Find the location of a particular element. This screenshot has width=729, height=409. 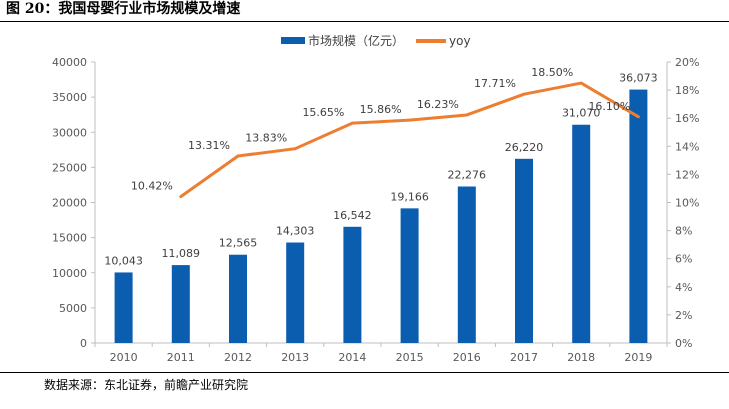

left-tick-label: 20000 is located at coordinates (69, 203).